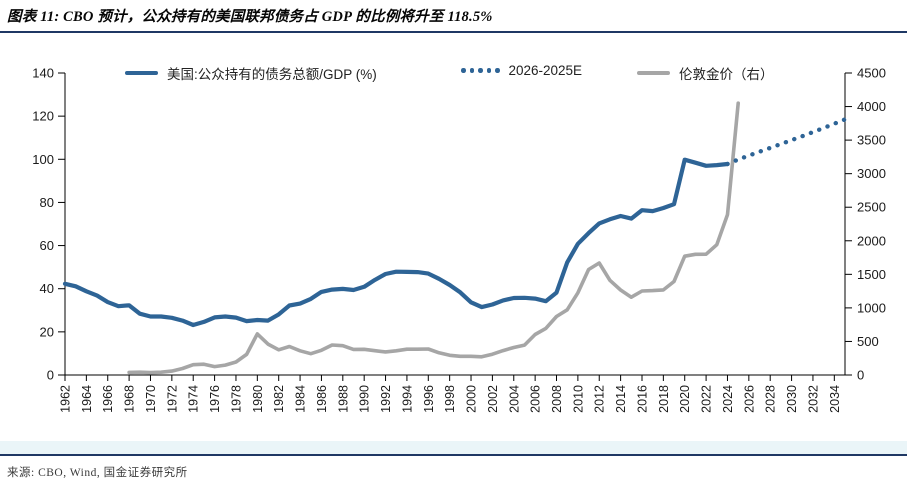 The image size is (907, 494). I want to click on x-axis-tick-label: 2006, so click(536, 399).